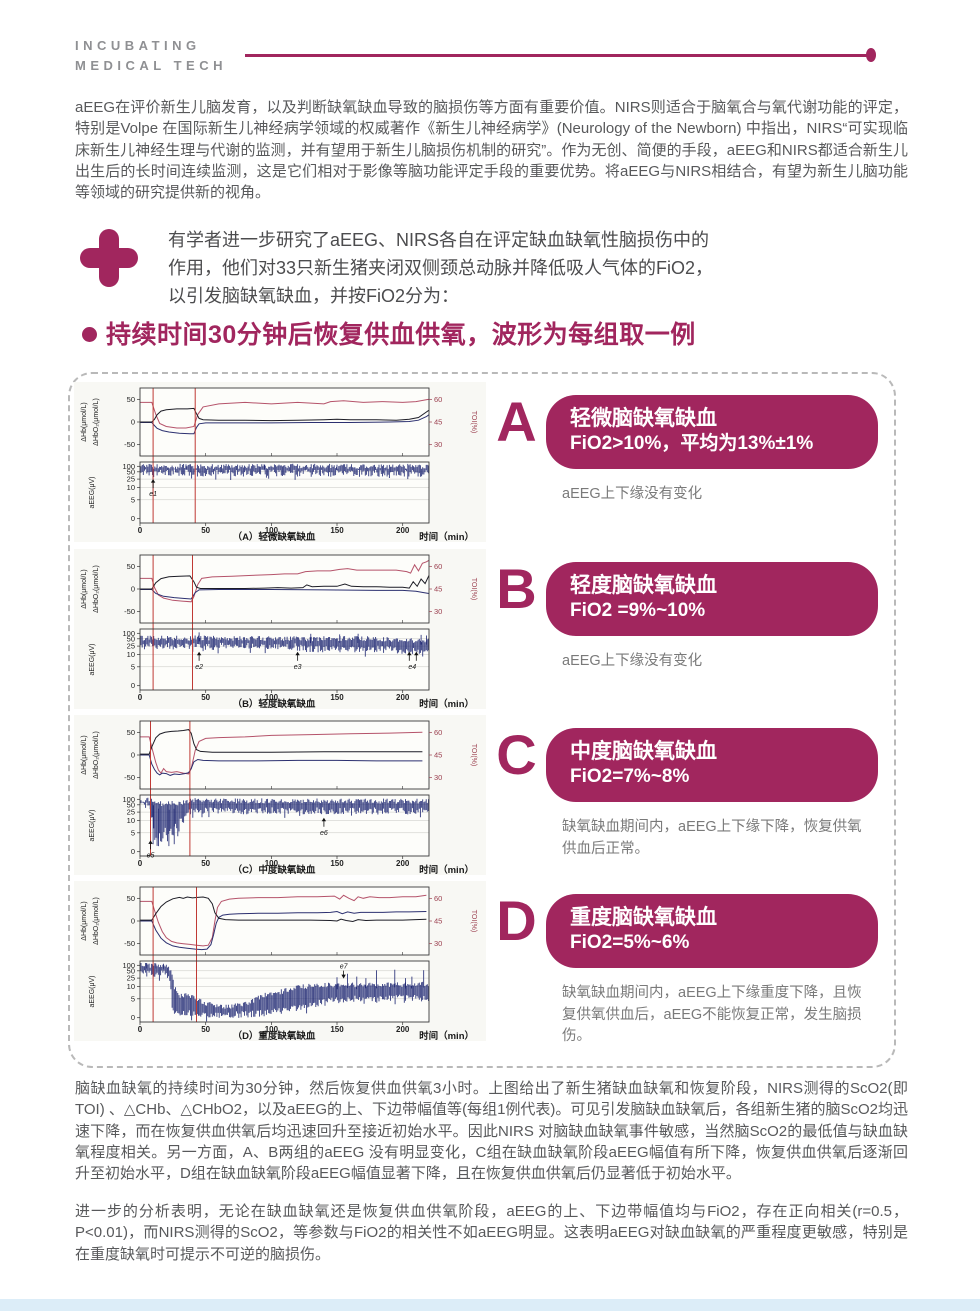 This screenshot has height=1311, width=980. What do you see at coordinates (557, 55) in the screenshot?
I see `header-rule` at bounding box center [557, 55].